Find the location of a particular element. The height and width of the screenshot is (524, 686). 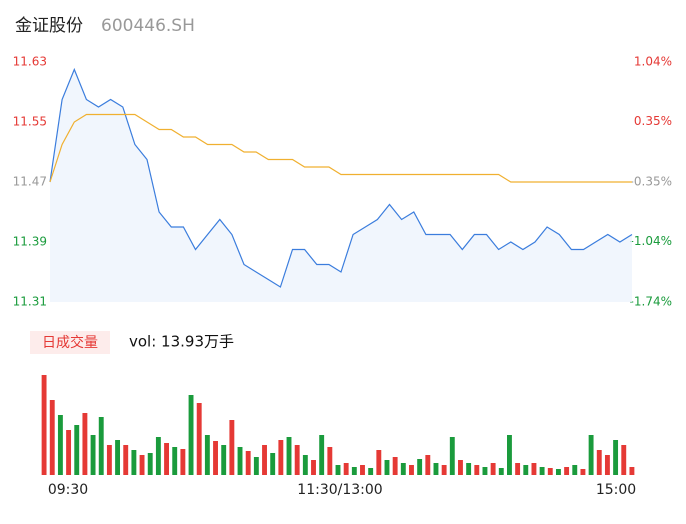

x-tick-label: 09:30 is located at coordinates (68, 490).